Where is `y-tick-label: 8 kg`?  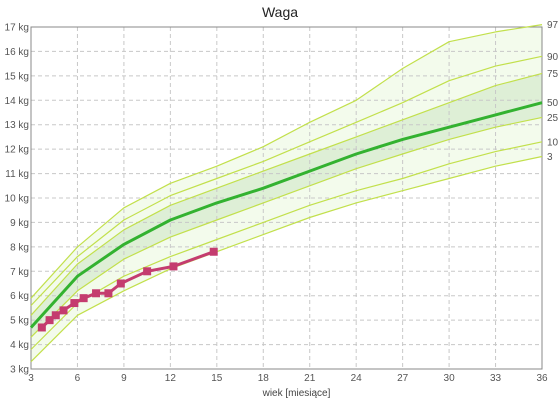
y-tick-label: 8 kg is located at coordinates (19, 247).